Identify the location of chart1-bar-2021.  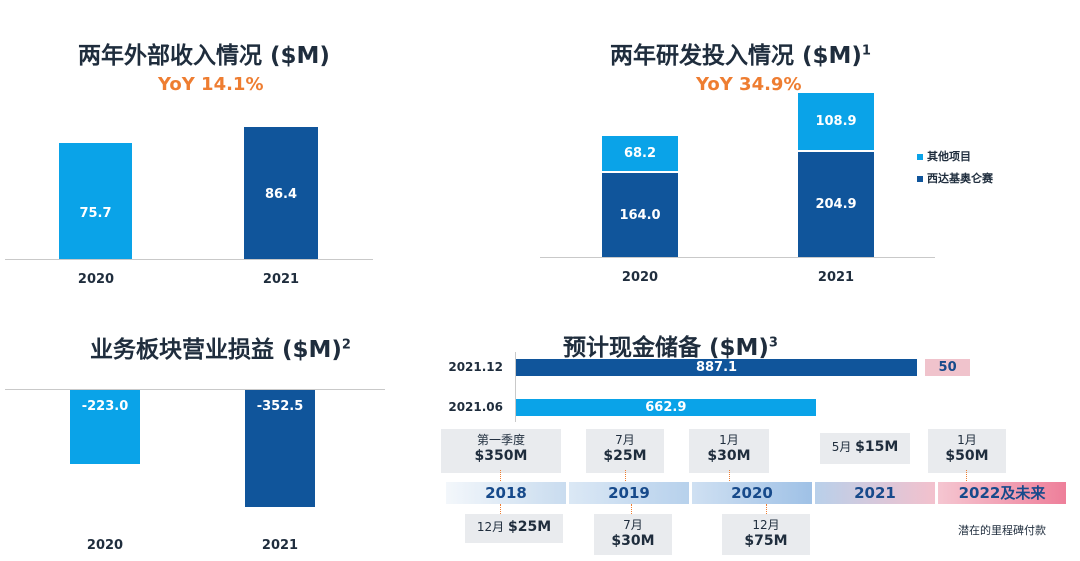
(281, 193).